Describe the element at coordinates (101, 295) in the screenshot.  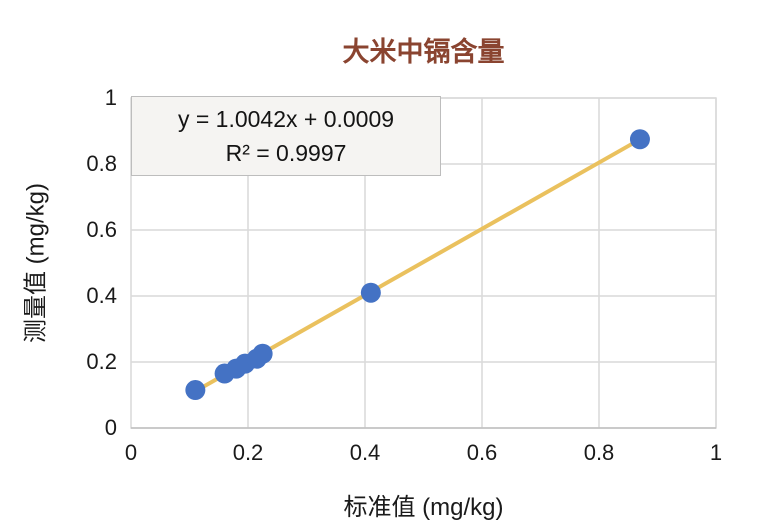
I see `y-tick-label: 0.4` at that location.